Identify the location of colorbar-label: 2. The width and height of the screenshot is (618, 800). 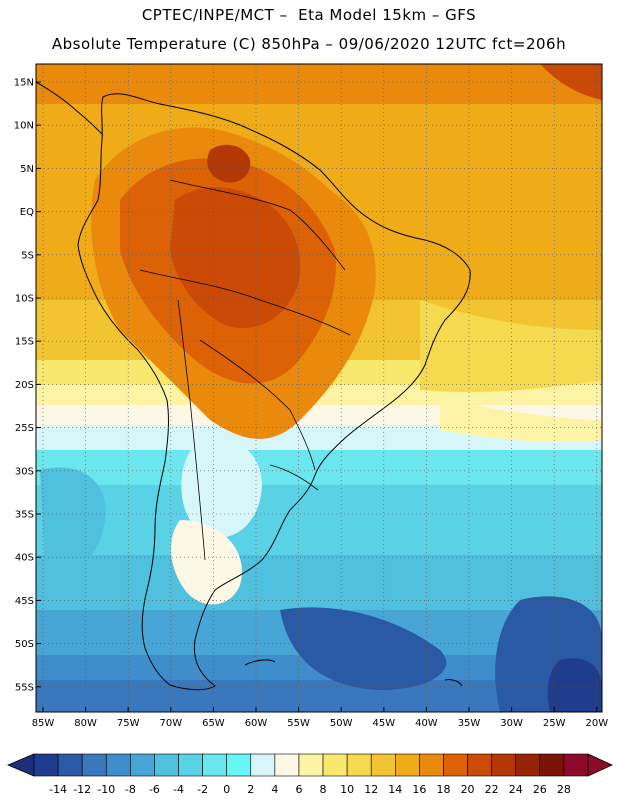
(250, 789).